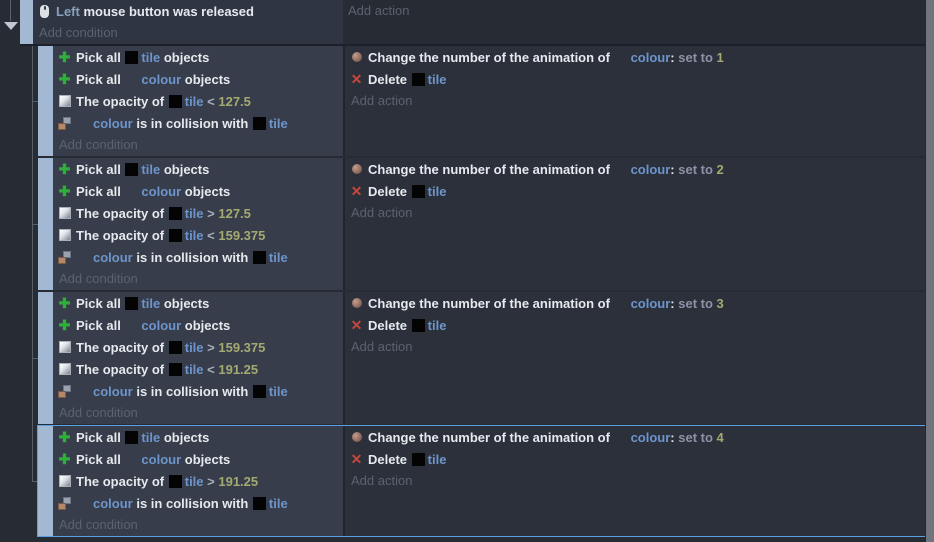 The width and height of the screenshot is (934, 542). I want to click on tree-line, so click(10, 10).